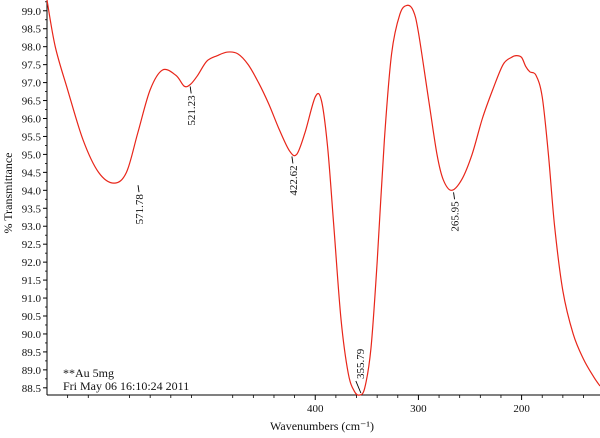 This screenshot has height=438, width=600. Describe the element at coordinates (32, 389) in the screenshot. I see `y-tick-label: 88.5` at that location.